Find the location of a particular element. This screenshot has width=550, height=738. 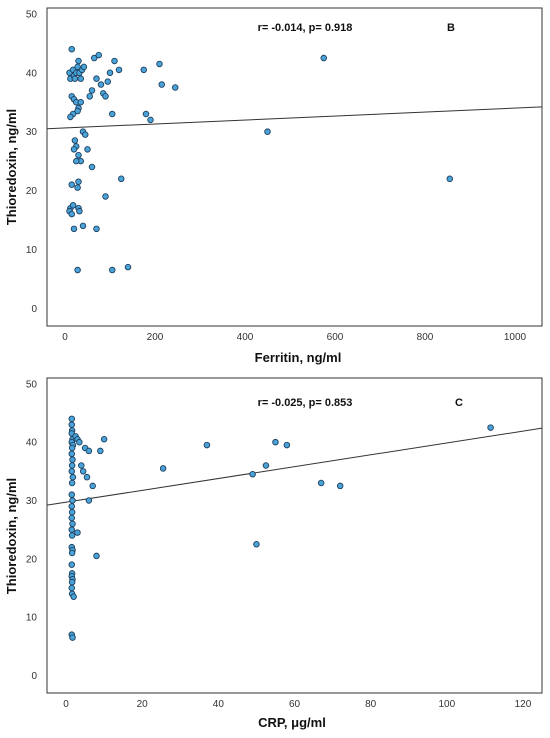

panel-c-y-tick-label: 10 is located at coordinates (32, 618).